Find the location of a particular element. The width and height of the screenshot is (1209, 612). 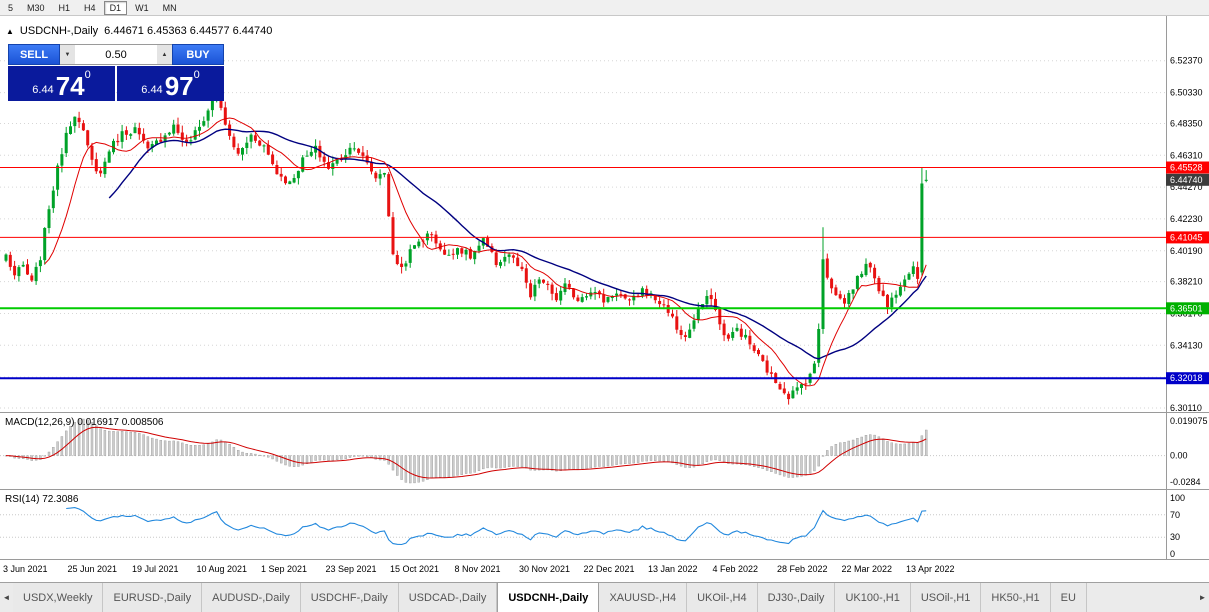

chart-tab-usoil-h1: USOil-,H1 is located at coordinates (946, 597).